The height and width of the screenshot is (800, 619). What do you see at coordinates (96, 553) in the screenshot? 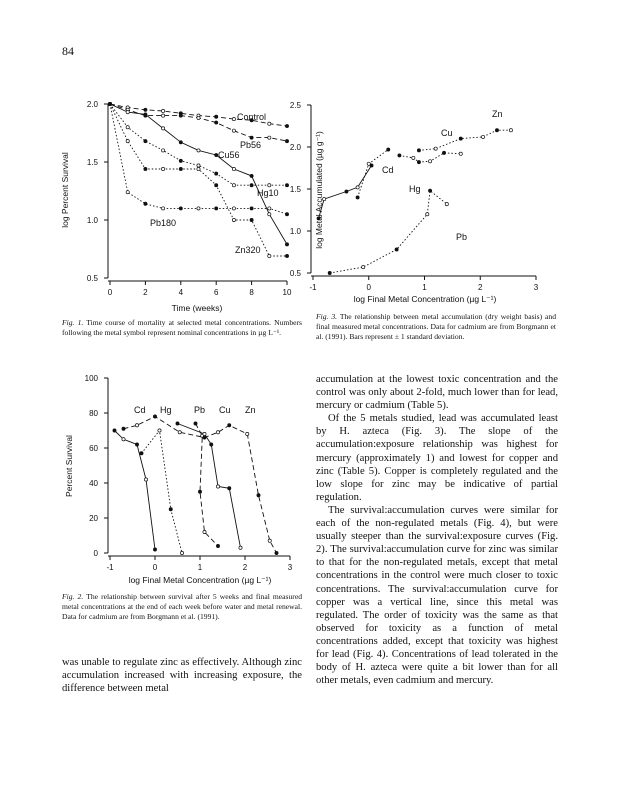
I see `y-tick-label: 0` at bounding box center [96, 553].